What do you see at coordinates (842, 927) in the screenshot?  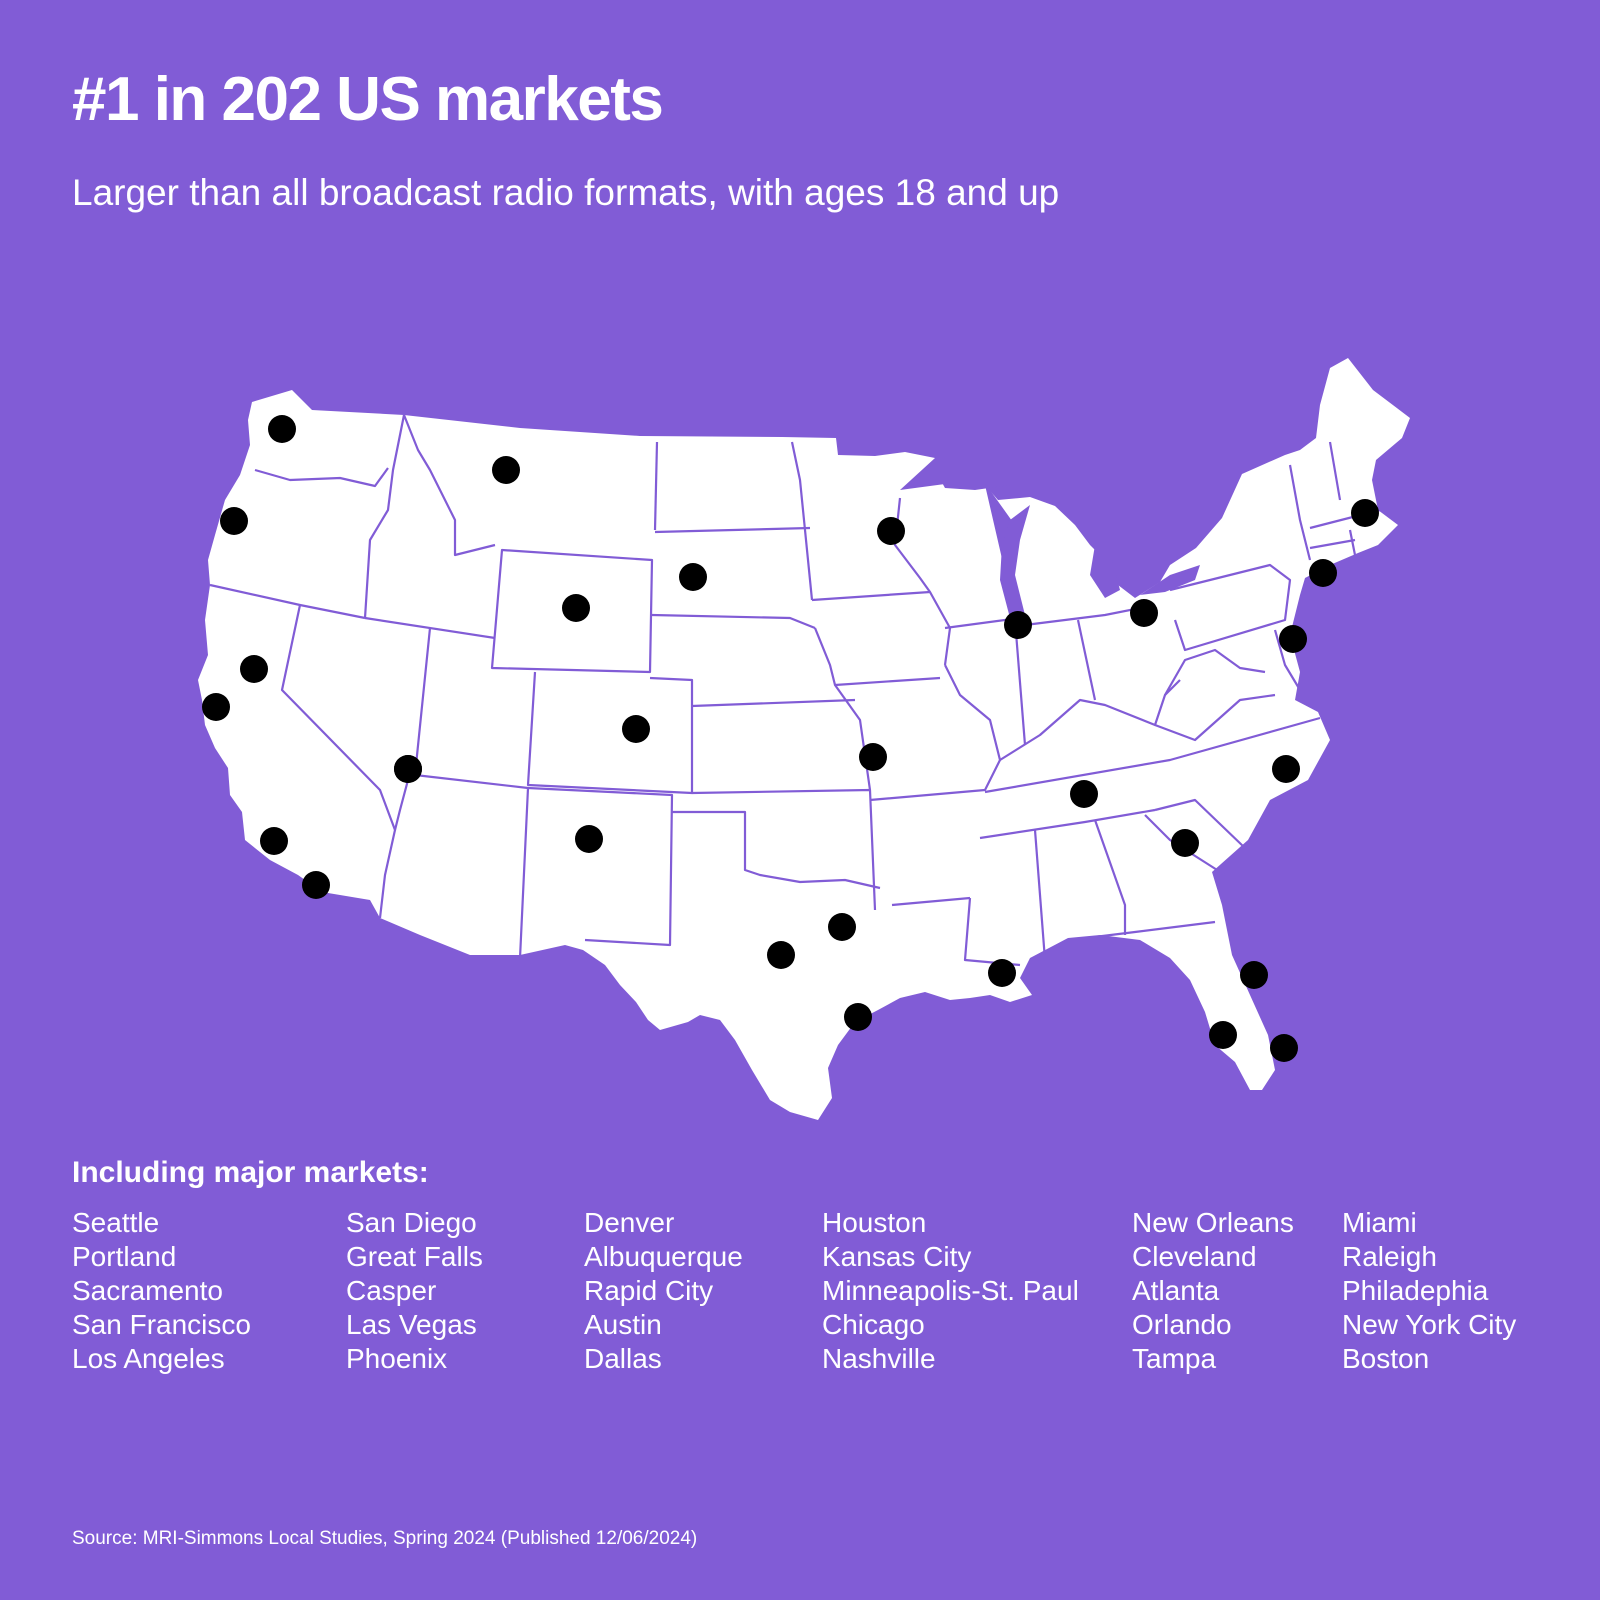 I see `market-marker-dallas` at bounding box center [842, 927].